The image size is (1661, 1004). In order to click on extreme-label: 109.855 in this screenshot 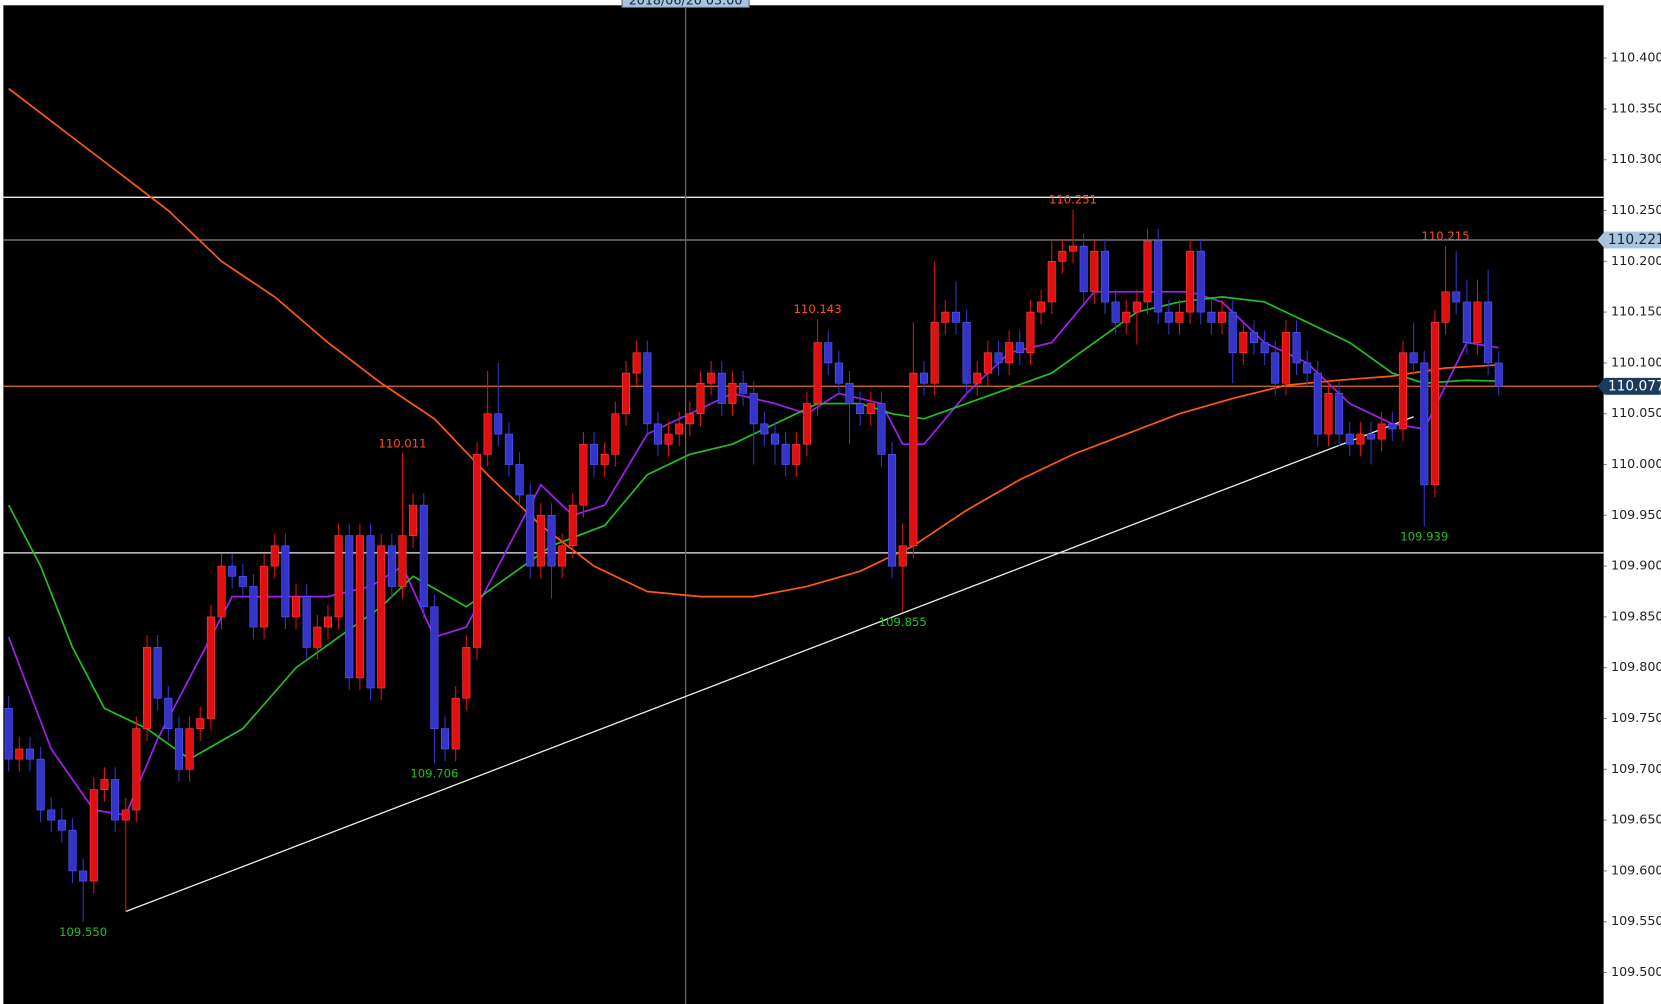, I will do `click(903, 622)`.